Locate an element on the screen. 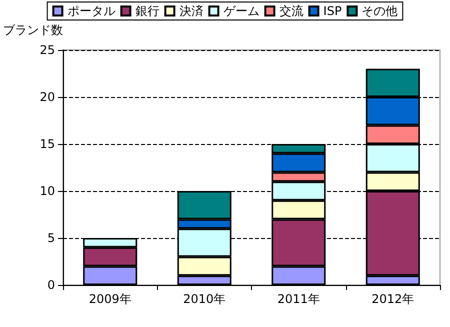  legend-label: ISP is located at coordinates (332, 11).